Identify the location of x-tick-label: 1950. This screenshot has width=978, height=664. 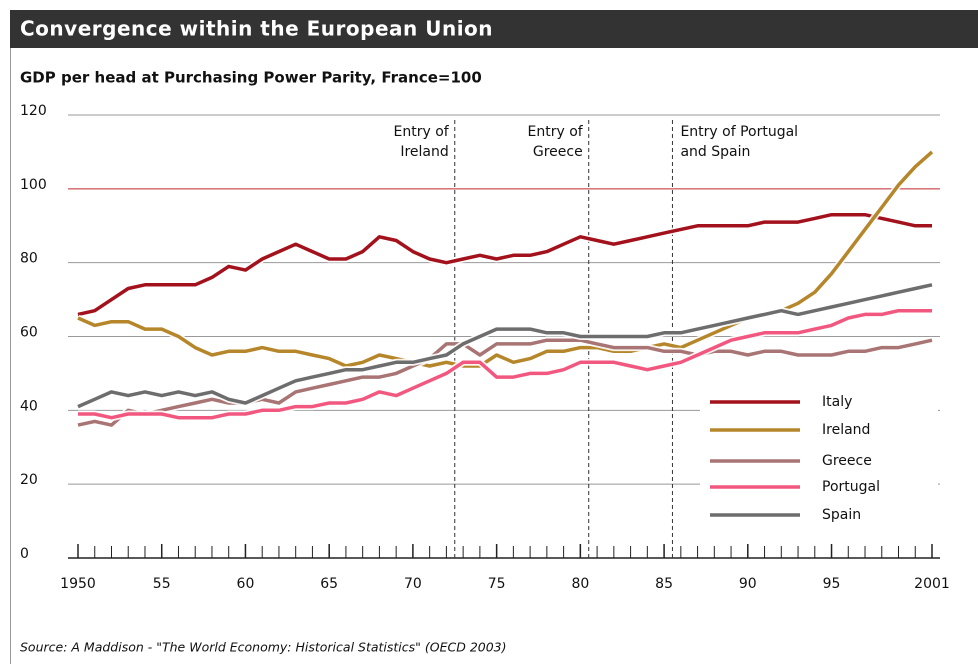
(78, 584).